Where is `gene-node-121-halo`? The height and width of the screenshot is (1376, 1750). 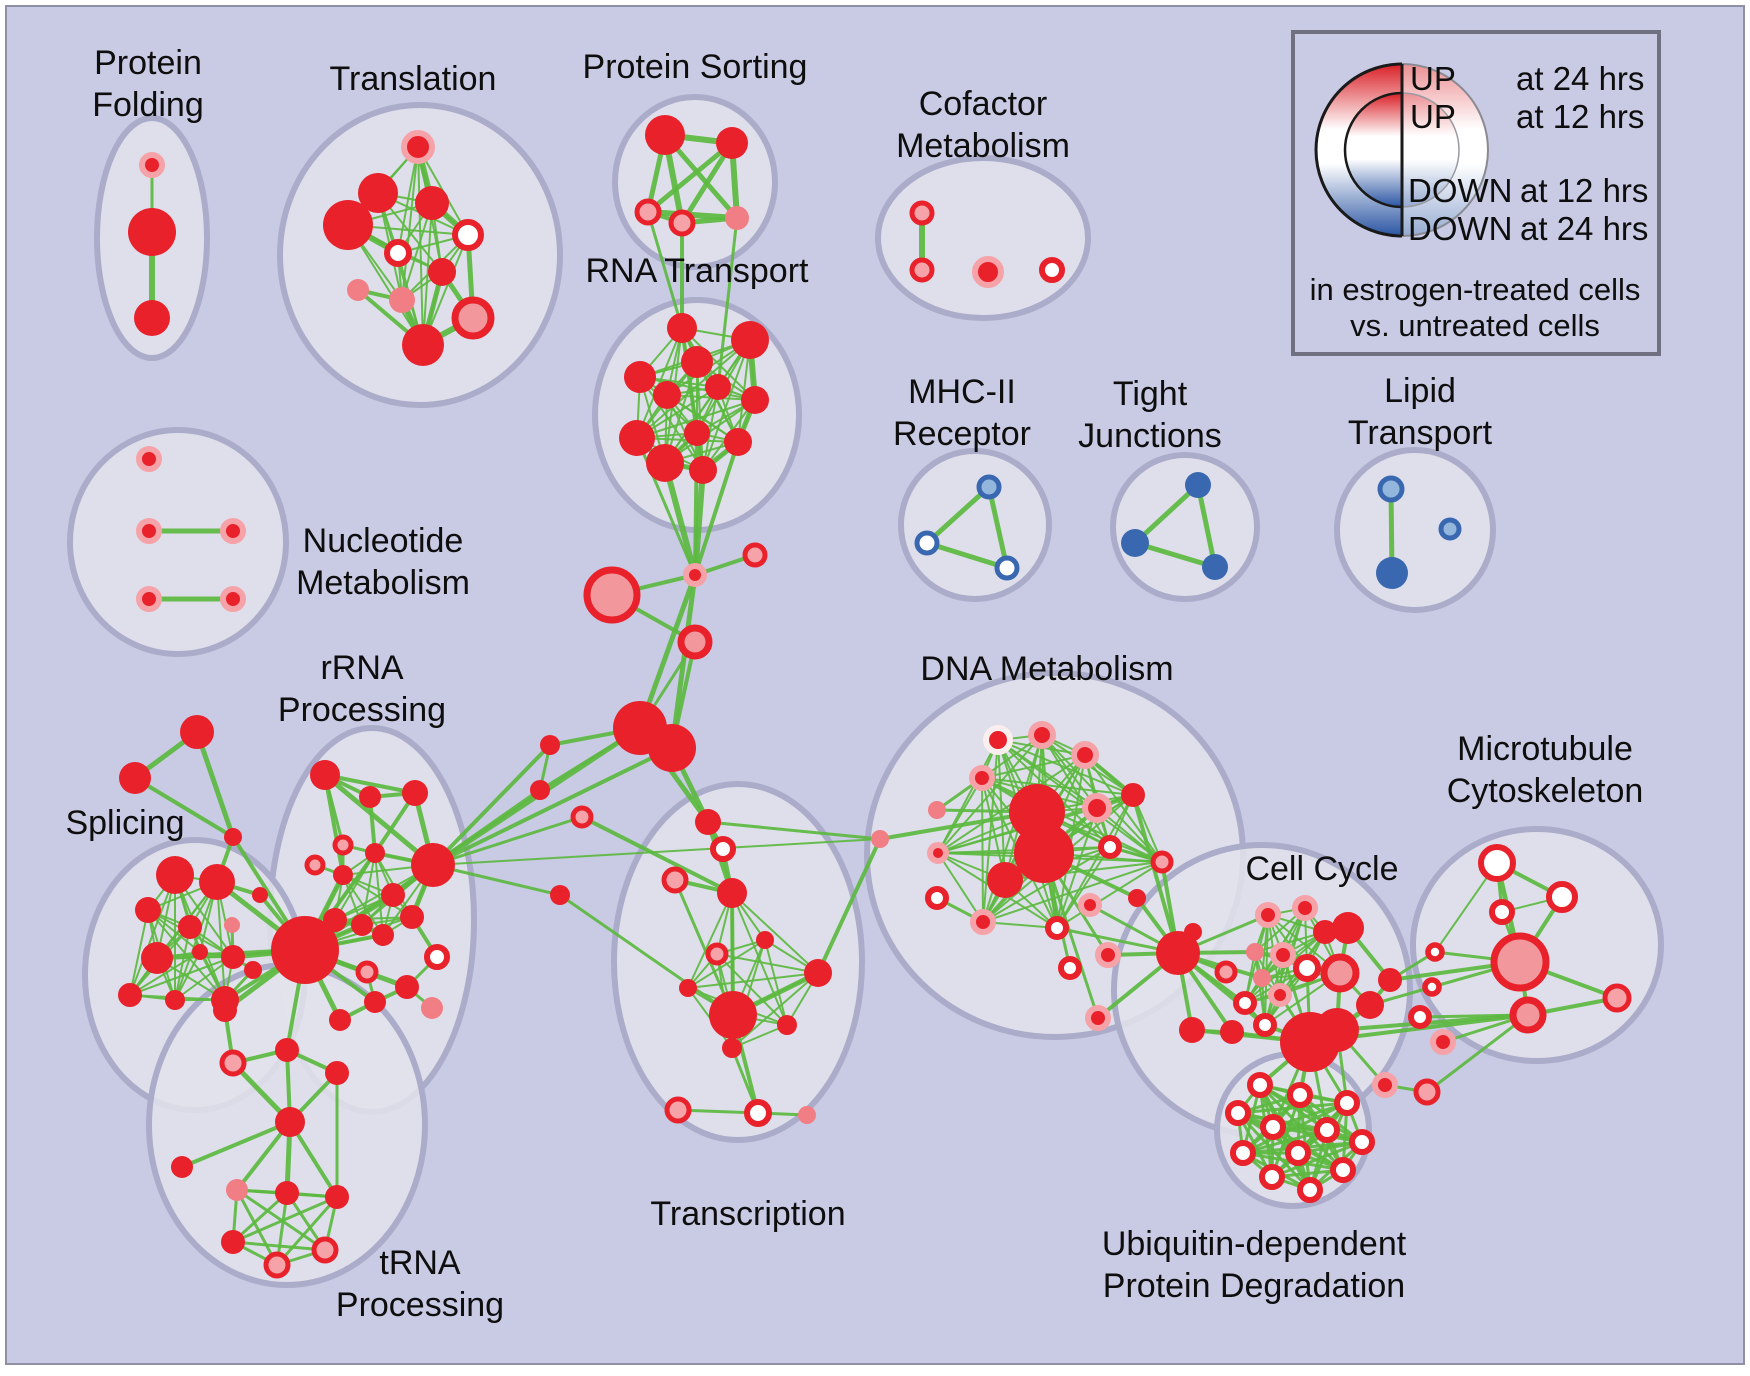 gene-node-121-halo is located at coordinates (1042, 735).